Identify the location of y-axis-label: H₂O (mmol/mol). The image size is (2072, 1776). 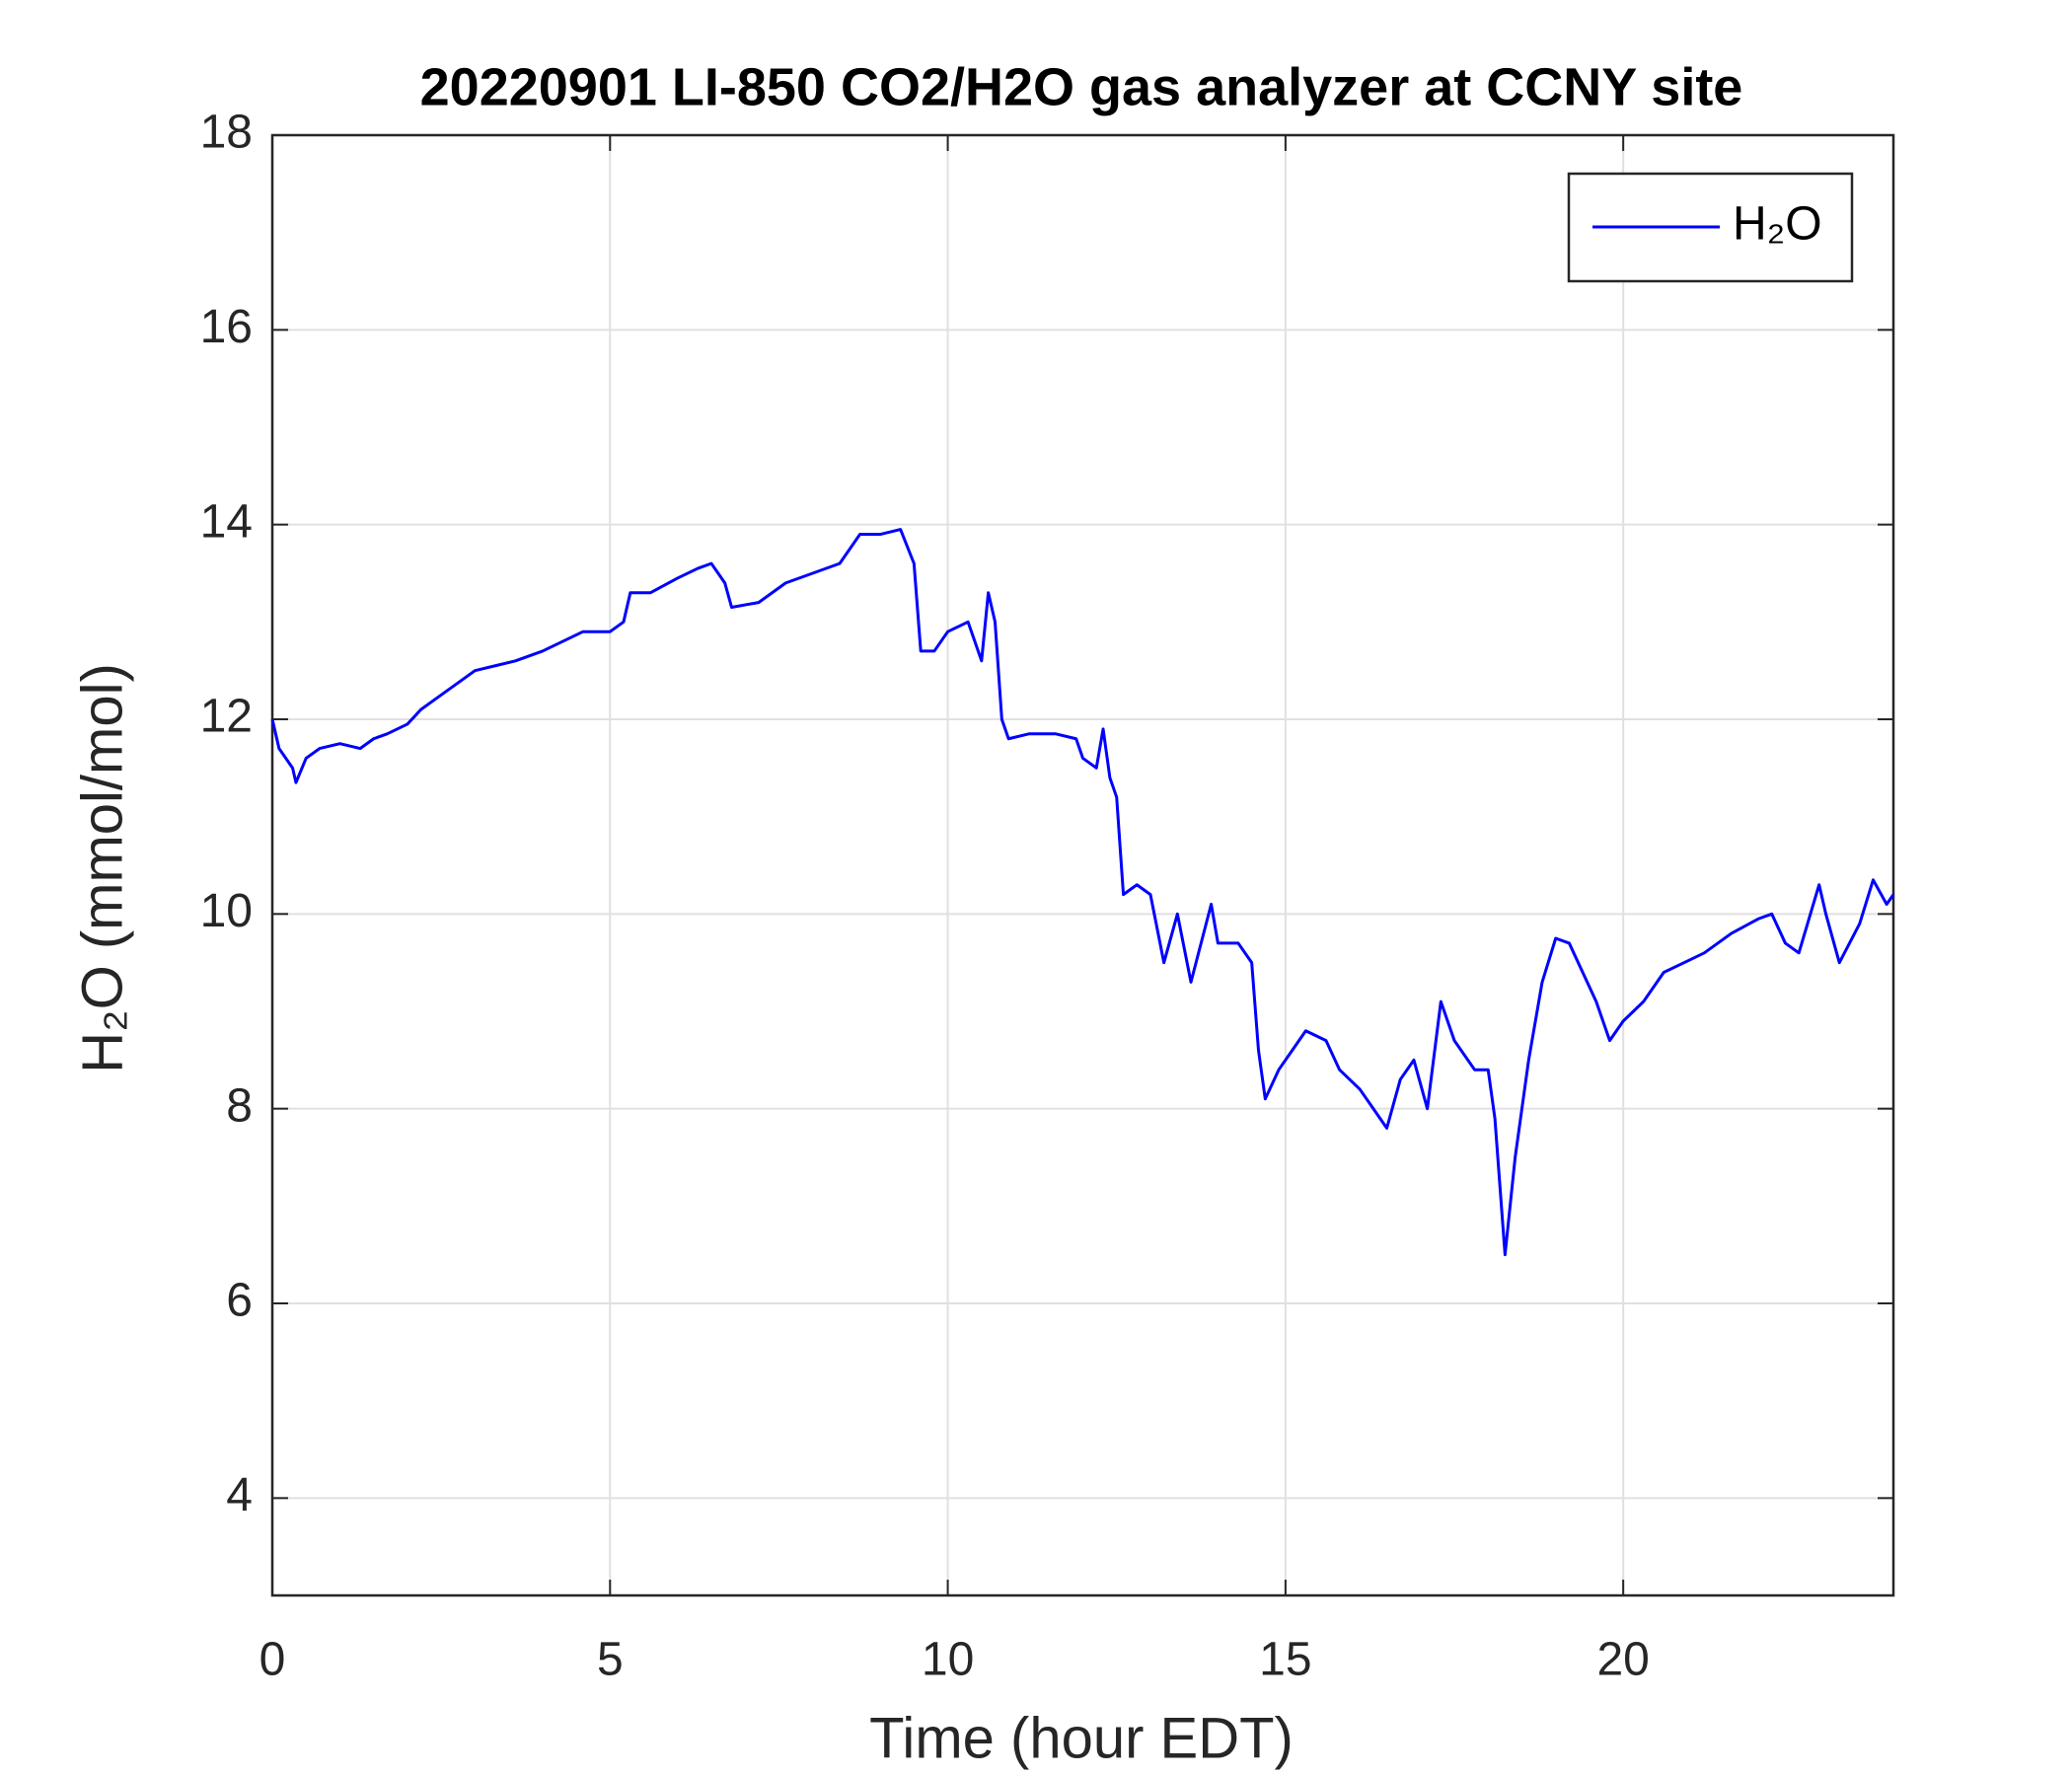
(102, 868).